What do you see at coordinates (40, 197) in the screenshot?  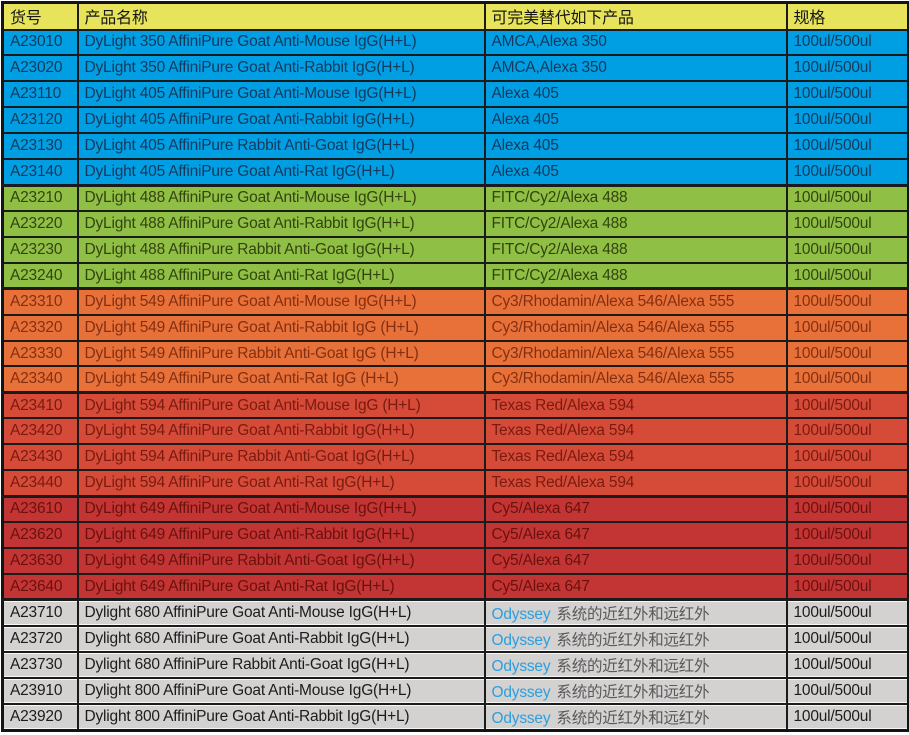 I see `cell-code: A23210` at bounding box center [40, 197].